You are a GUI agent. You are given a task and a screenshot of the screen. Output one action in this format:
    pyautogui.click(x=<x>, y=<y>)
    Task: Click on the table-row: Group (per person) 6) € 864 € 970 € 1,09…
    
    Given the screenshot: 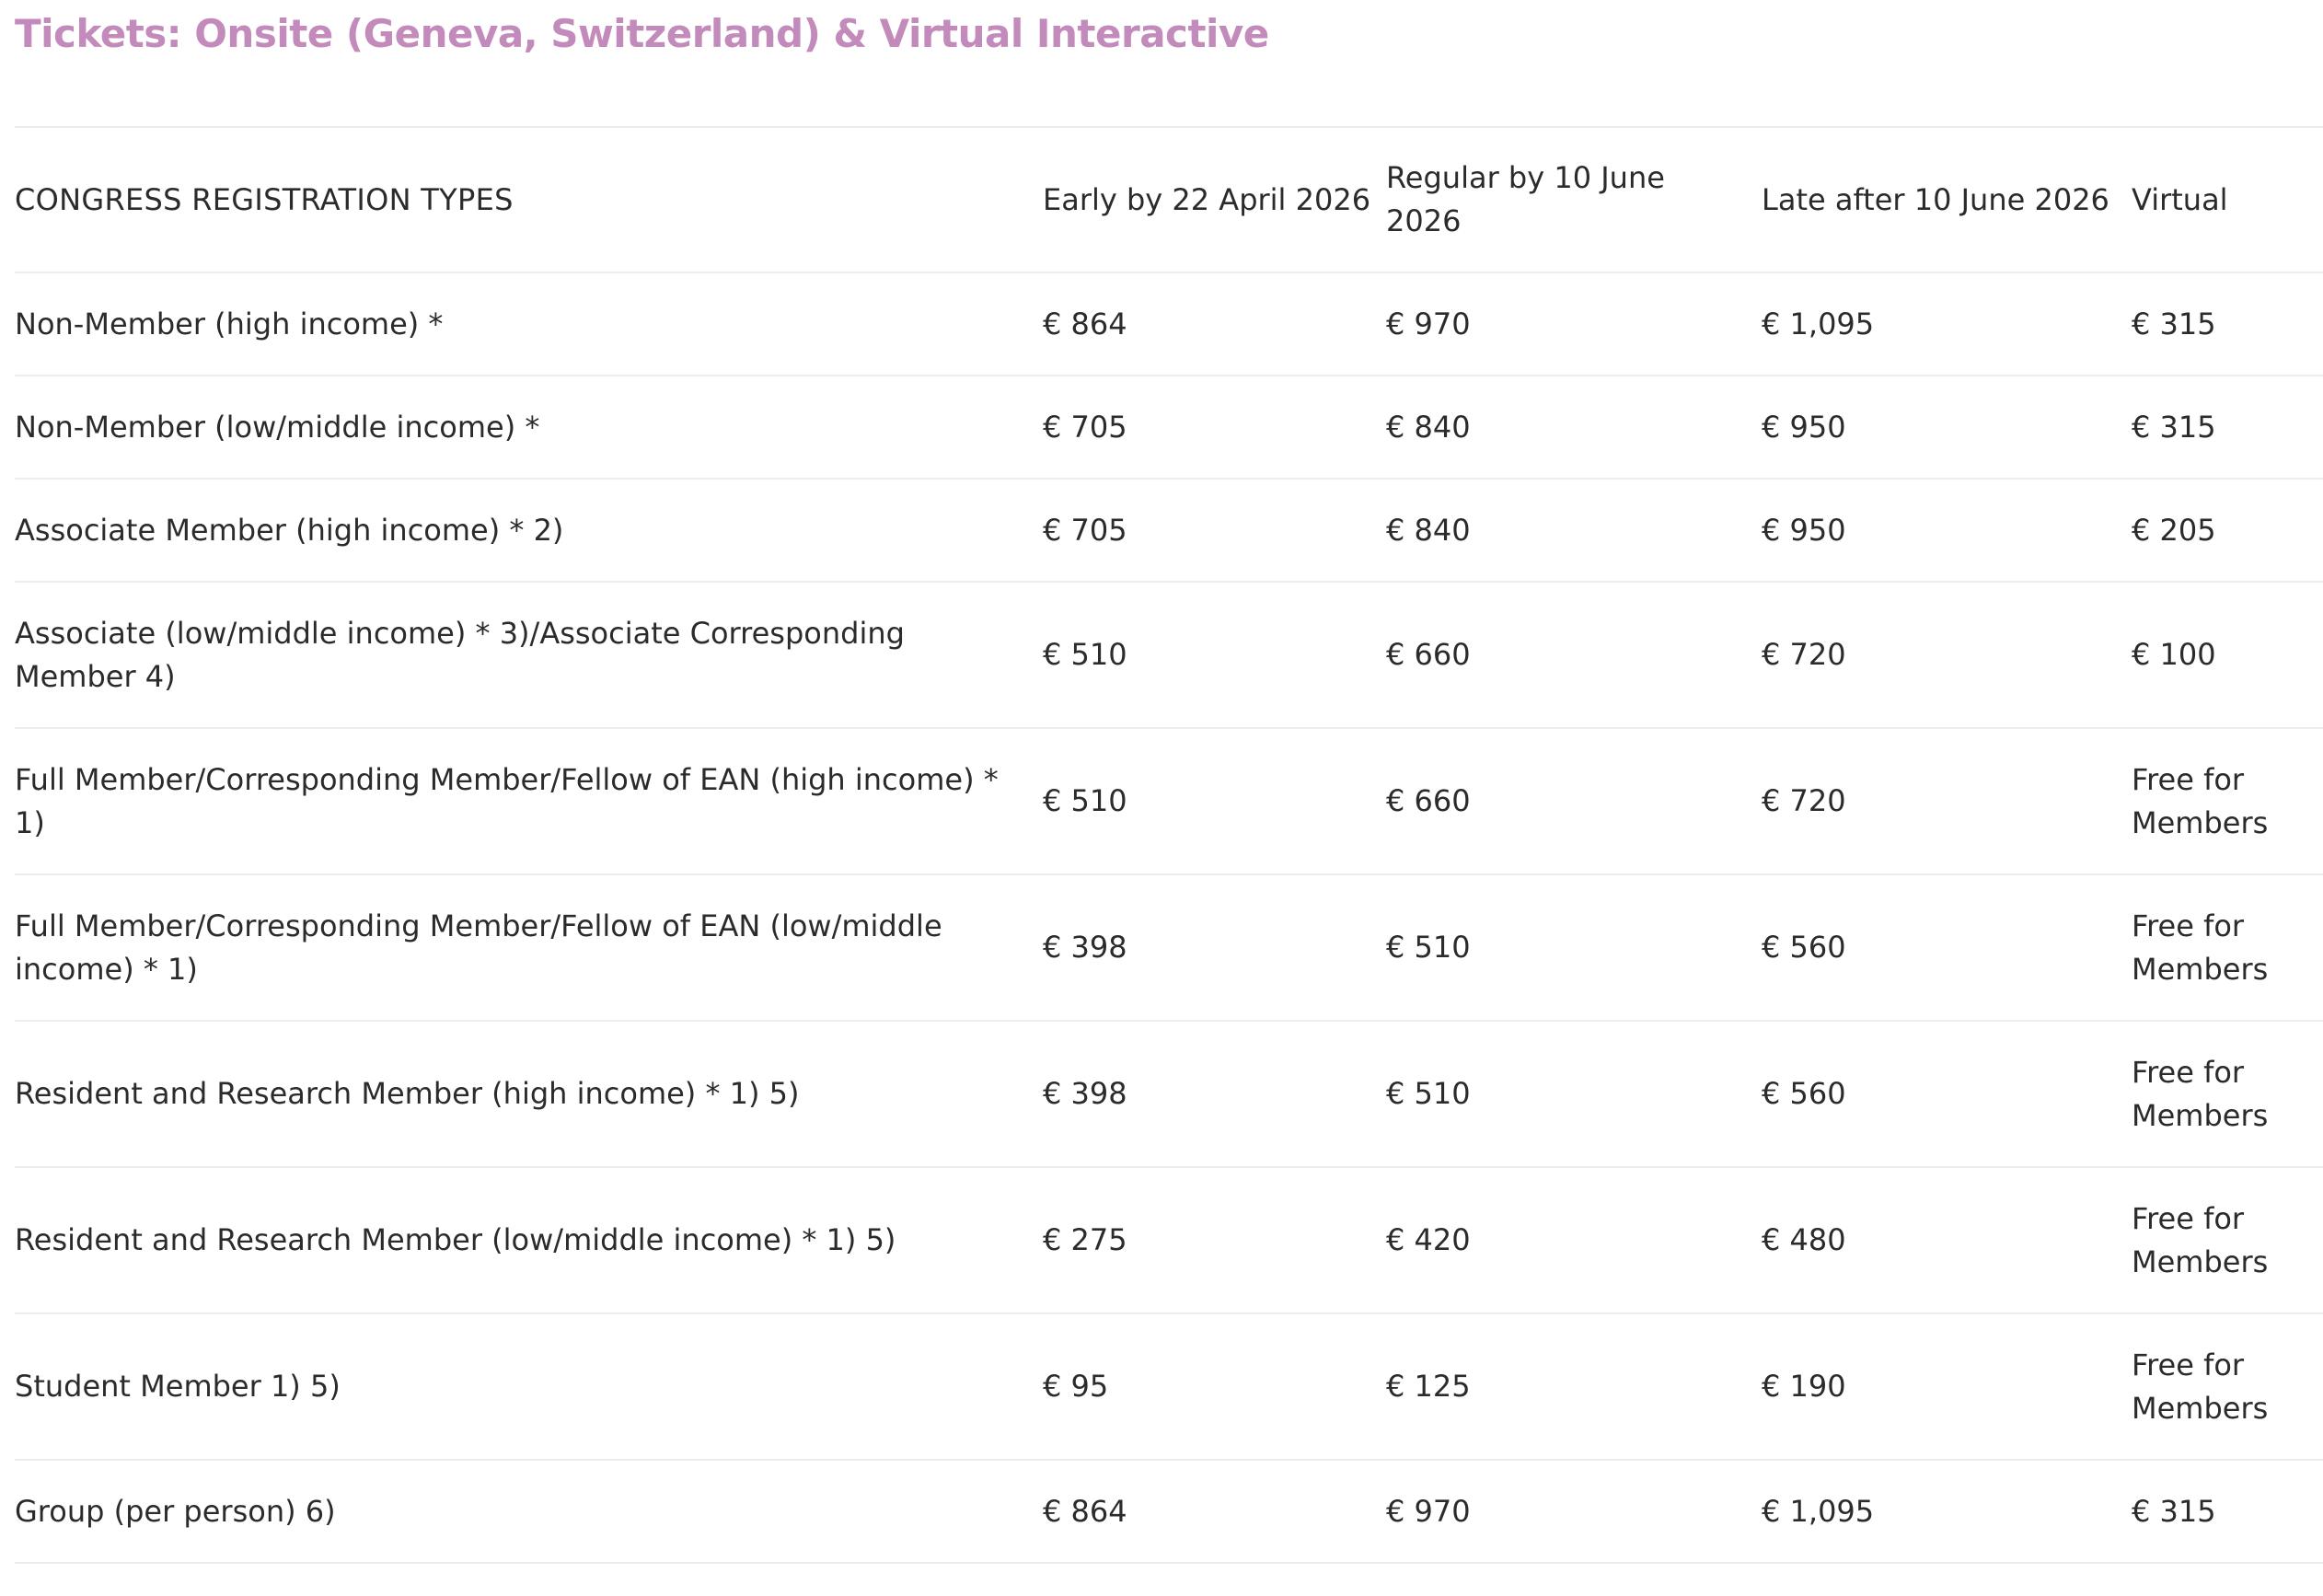 What is the action you would take?
    pyautogui.click(x=1169, y=1512)
    